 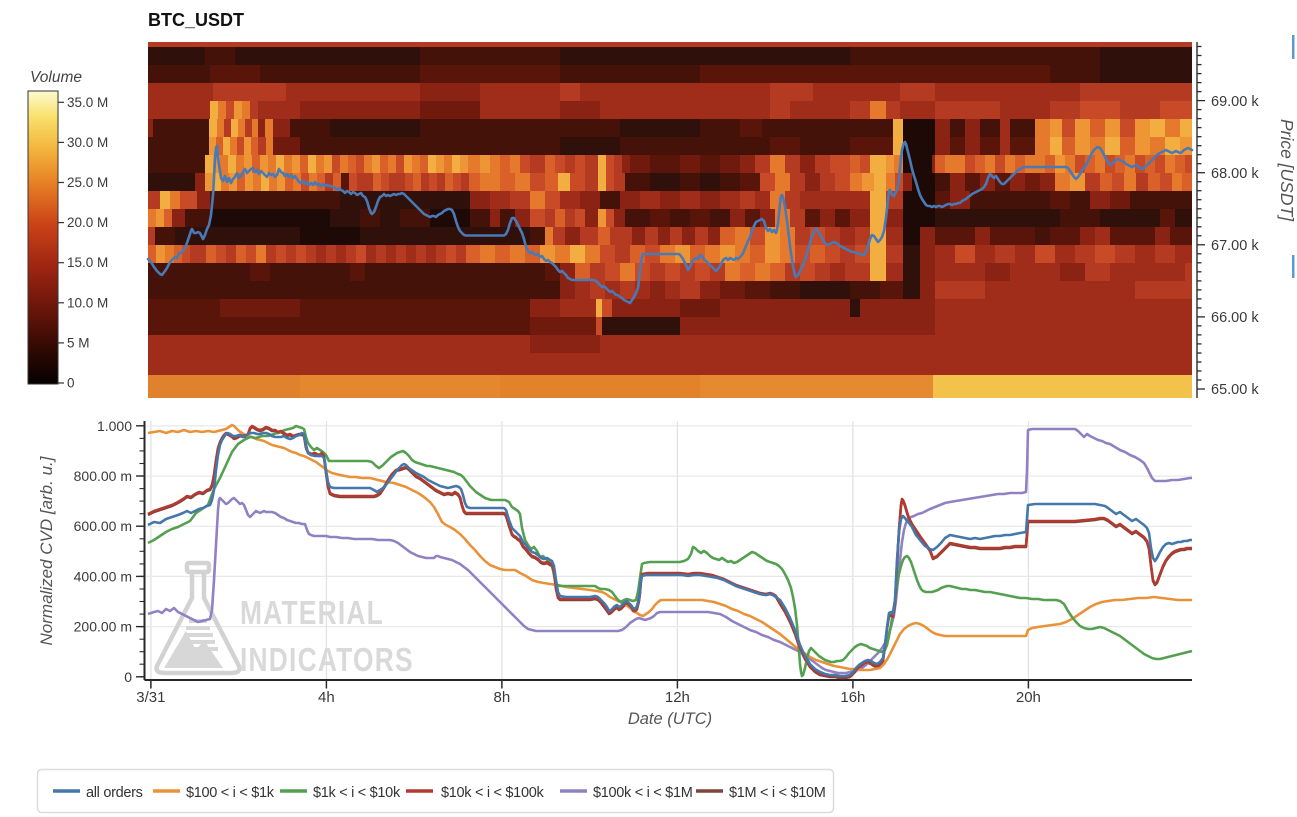 What do you see at coordinates (103, 526) in the screenshot?
I see `svg-text: 600.00 m` at bounding box center [103, 526].